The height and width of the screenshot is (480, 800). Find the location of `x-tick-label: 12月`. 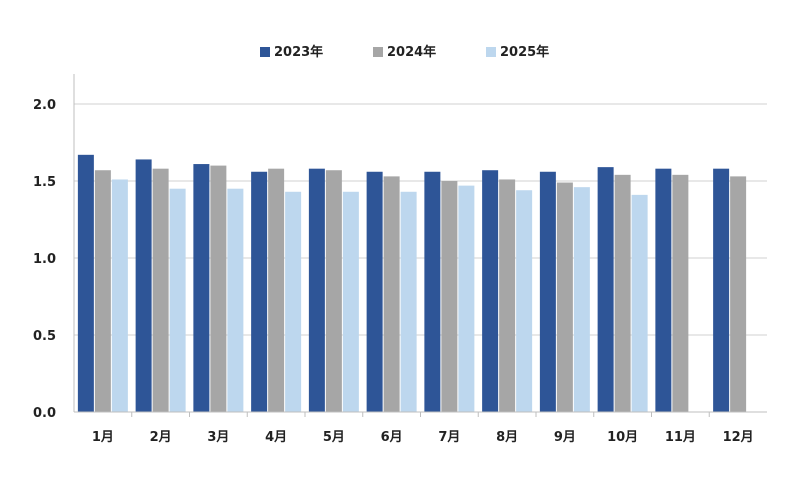

x-tick-label: 12月 is located at coordinates (738, 437).